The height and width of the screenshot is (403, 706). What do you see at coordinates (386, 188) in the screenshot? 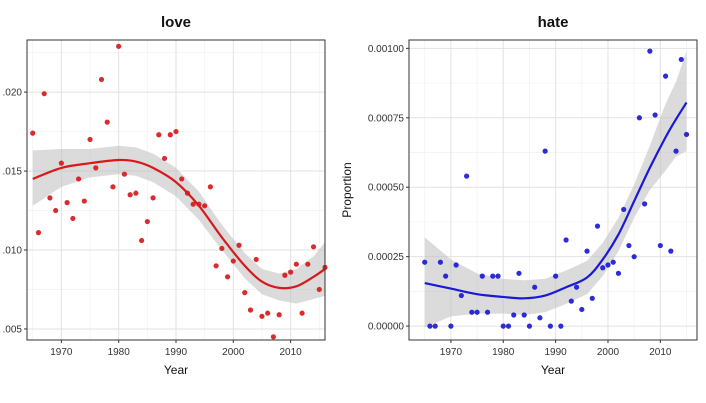
I see `hate-y-tick-label: 0.00050` at bounding box center [386, 188].